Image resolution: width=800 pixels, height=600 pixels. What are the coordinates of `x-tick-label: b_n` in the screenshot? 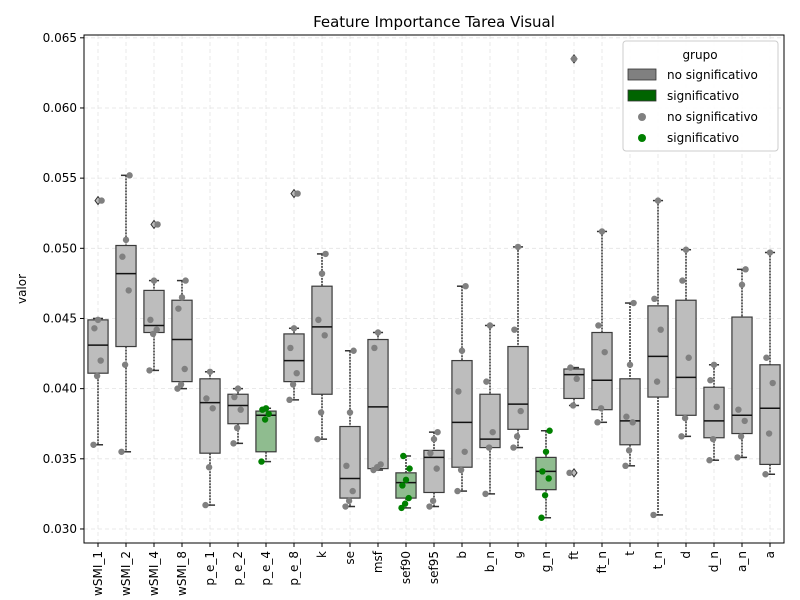 It's located at (490, 561).